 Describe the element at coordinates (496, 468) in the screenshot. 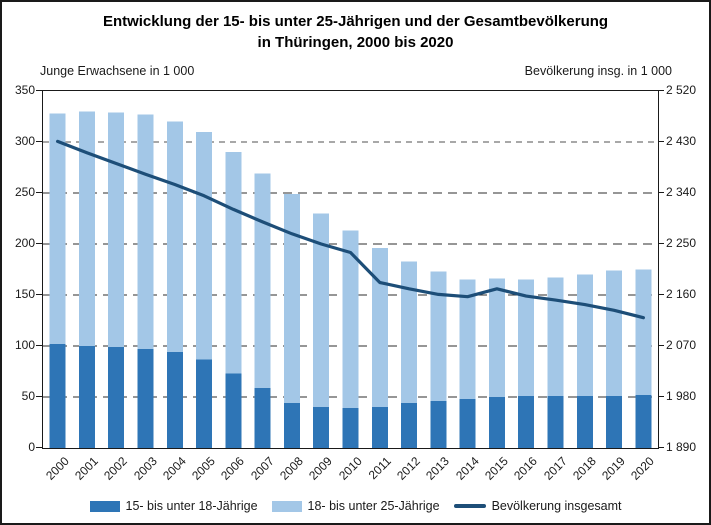

I see `x-axis-year-label: 2015` at that location.